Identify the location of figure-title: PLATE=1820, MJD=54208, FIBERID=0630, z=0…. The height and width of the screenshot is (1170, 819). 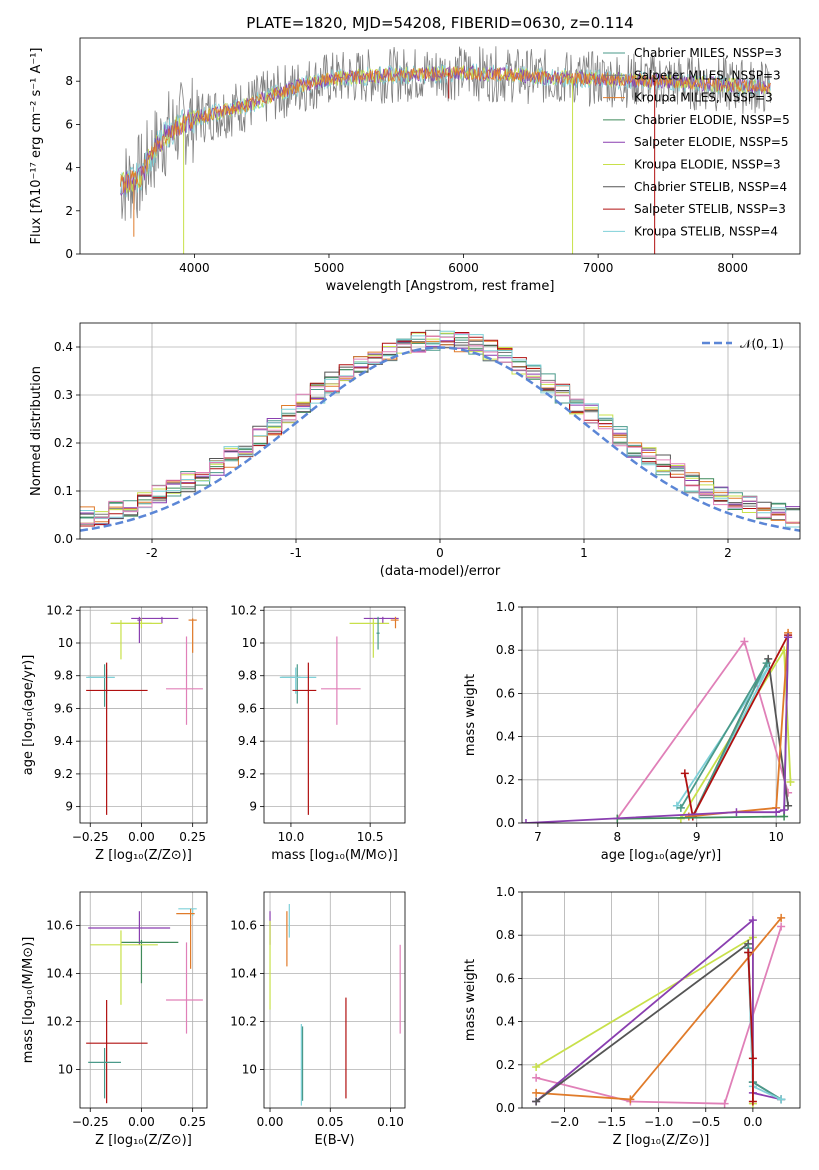
(439, 23).